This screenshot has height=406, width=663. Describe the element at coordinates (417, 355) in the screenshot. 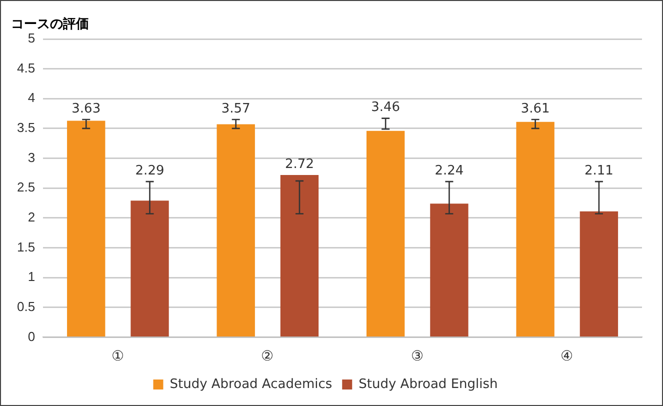

I see `x-tick-label: ③` at that location.